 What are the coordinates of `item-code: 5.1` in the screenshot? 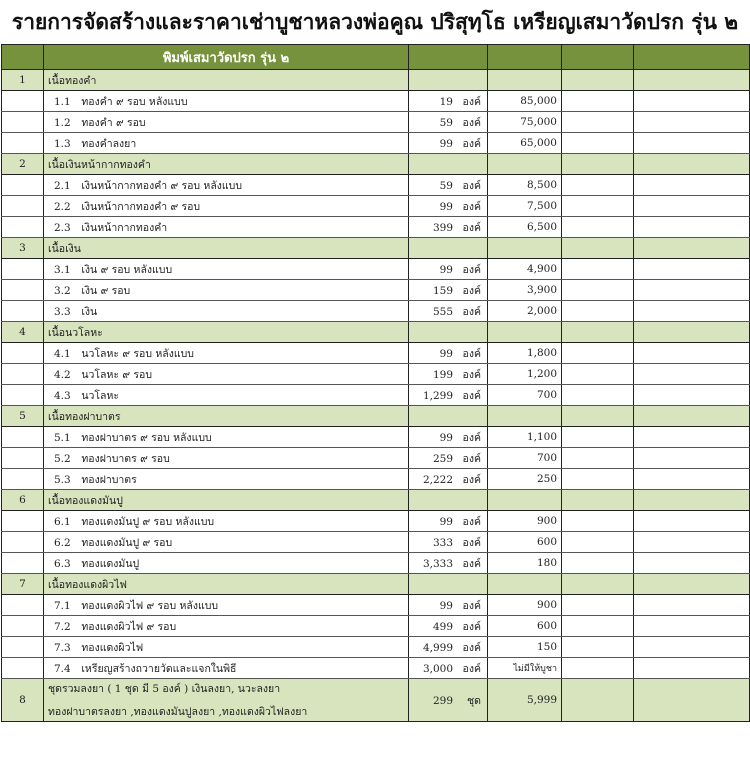 It's located at (62, 437).